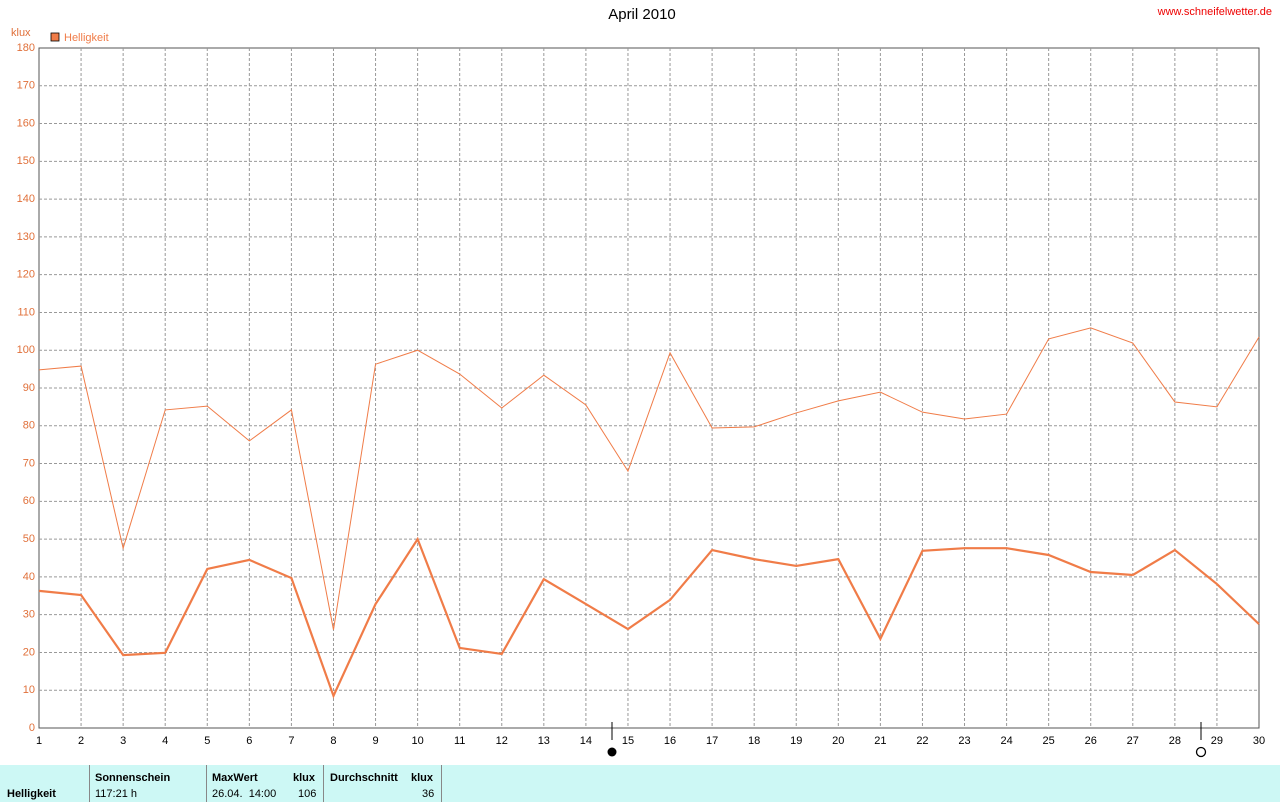  Describe the element at coordinates (26, 237) in the screenshot. I see `y-tick-label: 130` at that location.